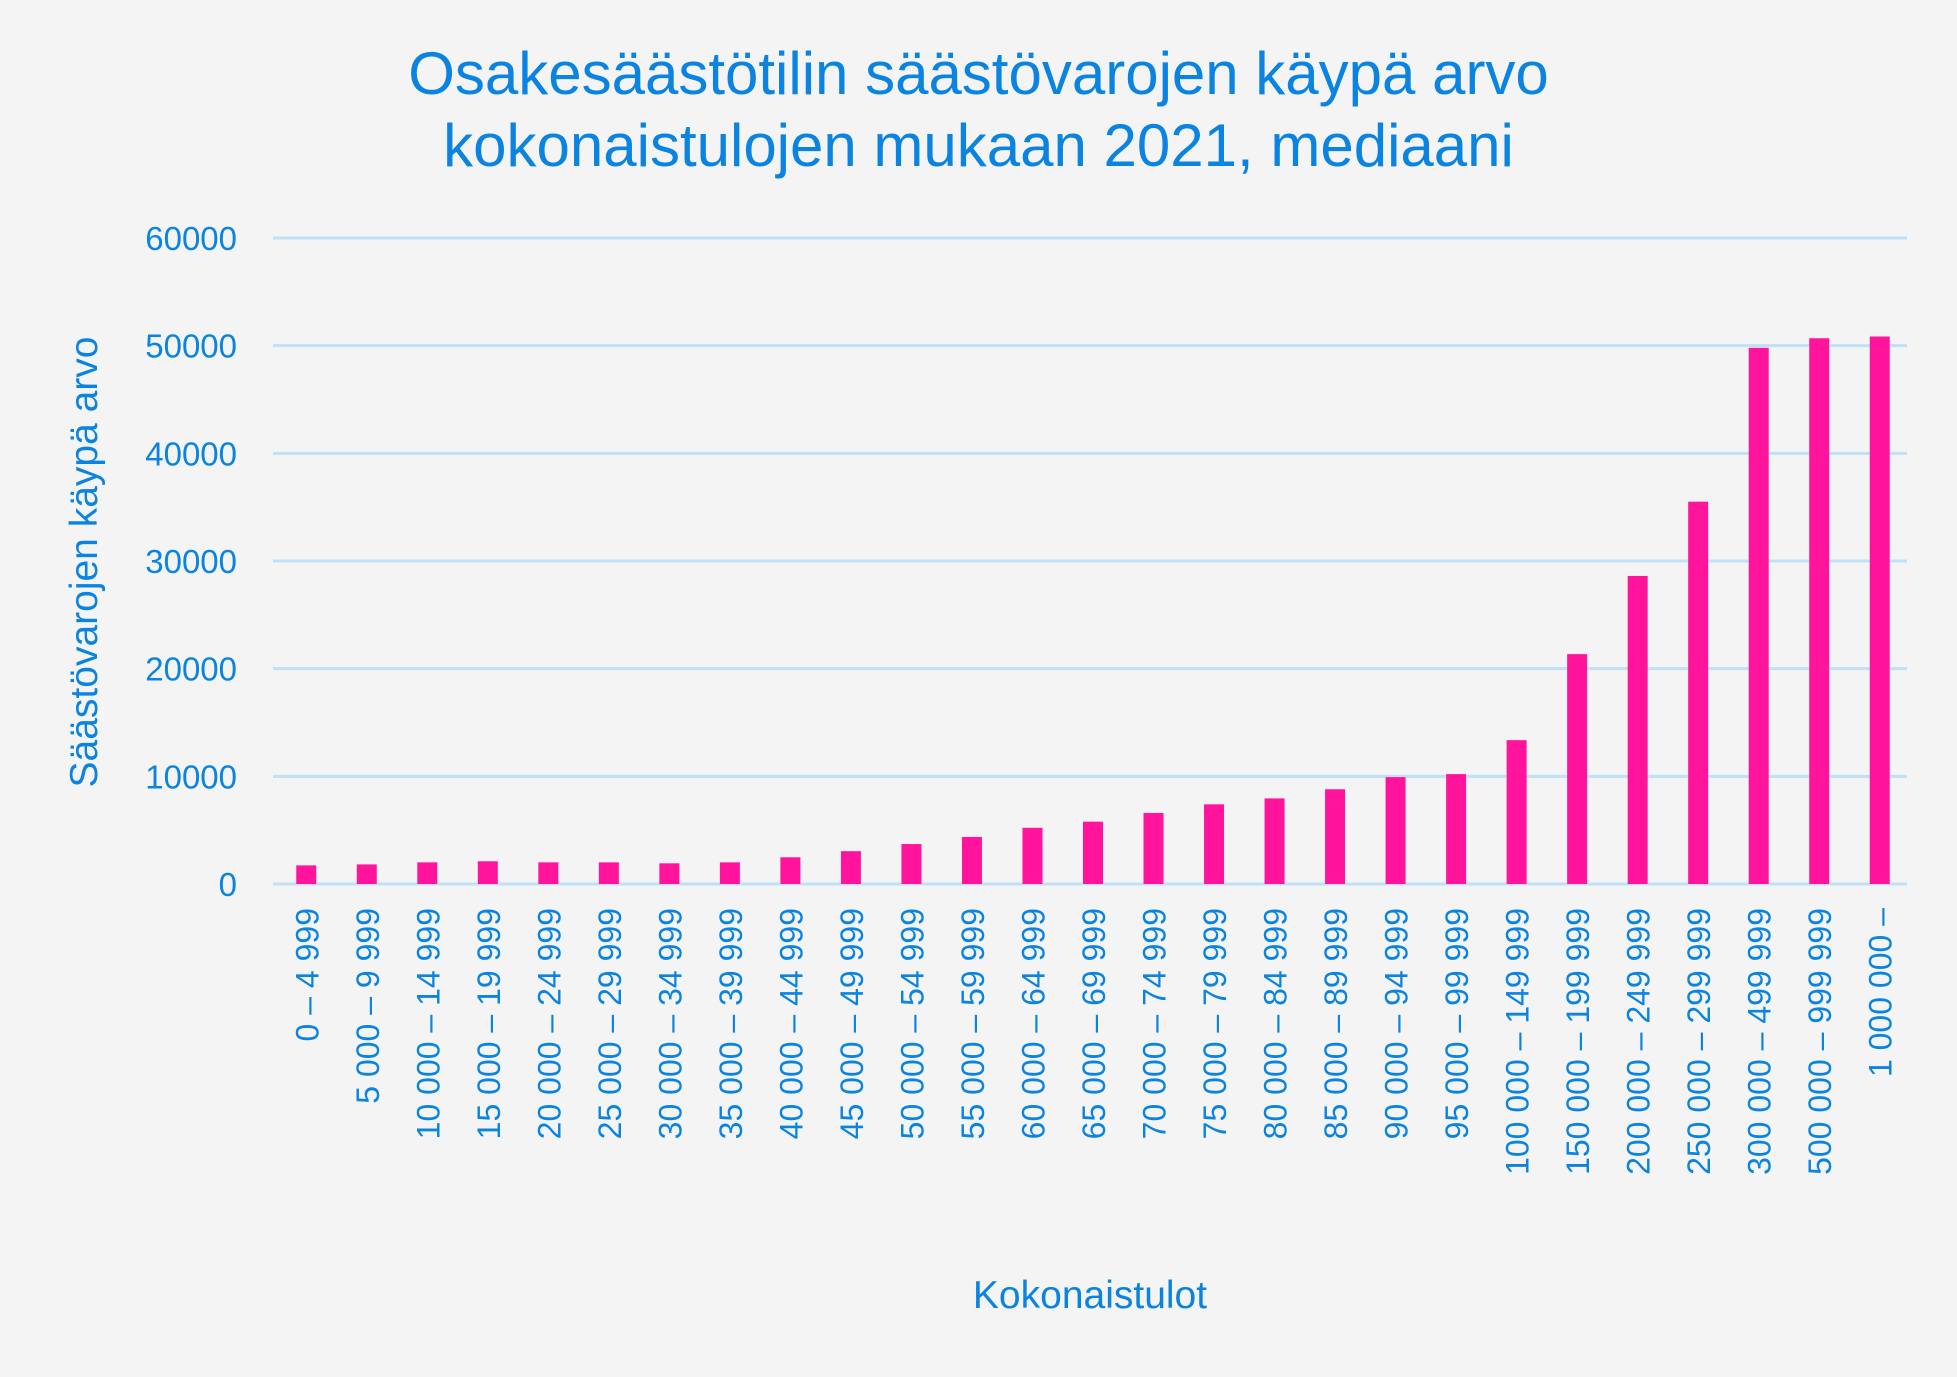  What do you see at coordinates (1457, 1023) in the screenshot?
I see `x-tick-label: 95 000 – 99 999` at bounding box center [1457, 1023].